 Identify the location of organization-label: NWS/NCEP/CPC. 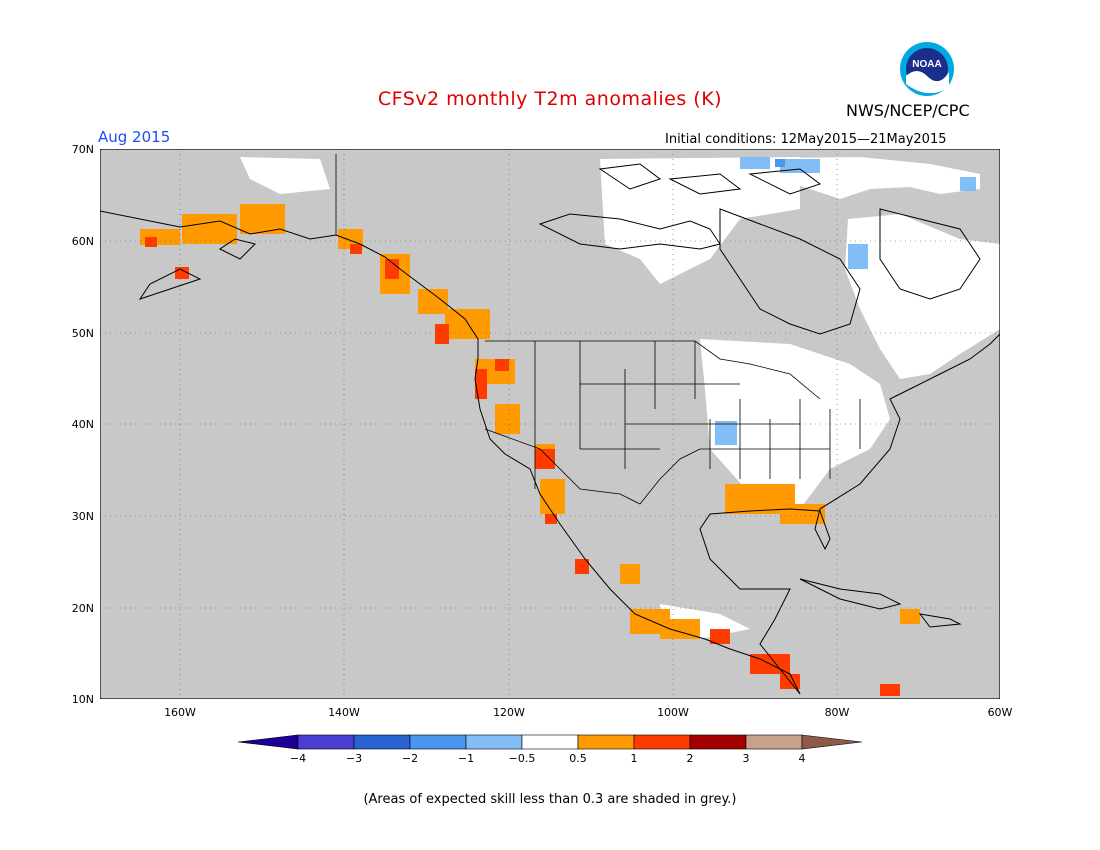
(908, 110).